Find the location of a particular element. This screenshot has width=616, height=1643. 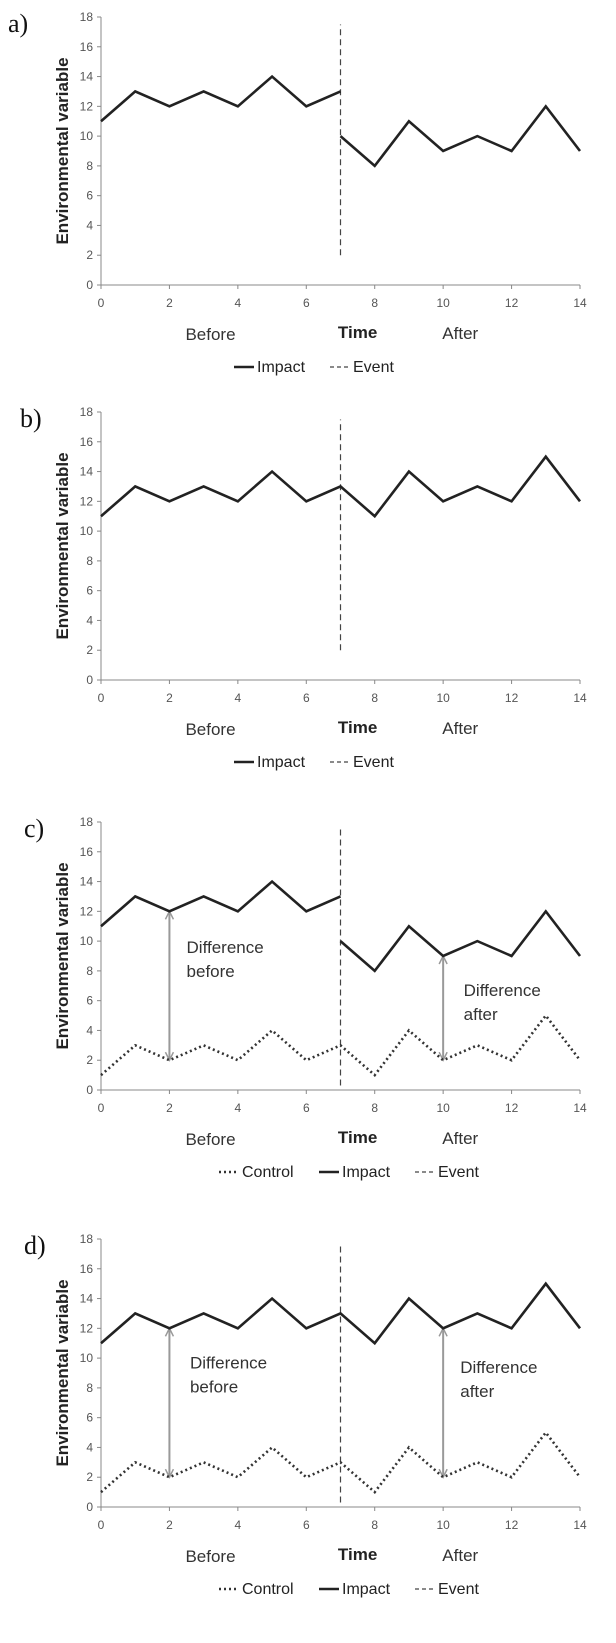

panel-label: d) is located at coordinates (35, 1245).